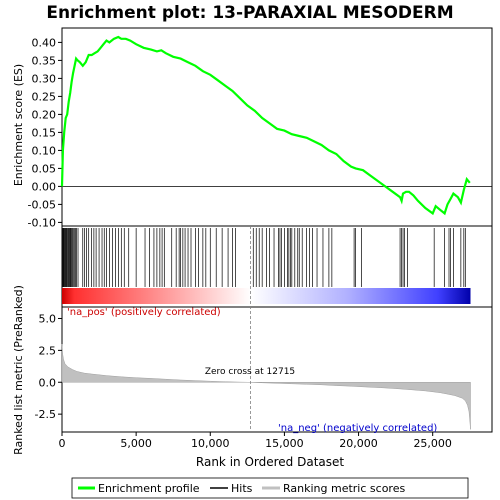  I want to click on es-y-tick-label: -0.10, so click(42, 222).